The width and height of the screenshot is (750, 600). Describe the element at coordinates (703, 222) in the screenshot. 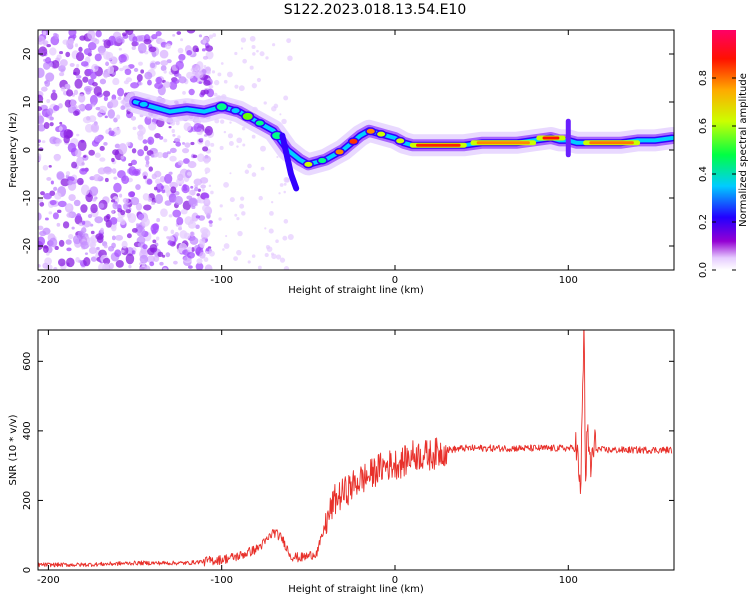

I see `colorbar-tick-label: 0.2` at that location.